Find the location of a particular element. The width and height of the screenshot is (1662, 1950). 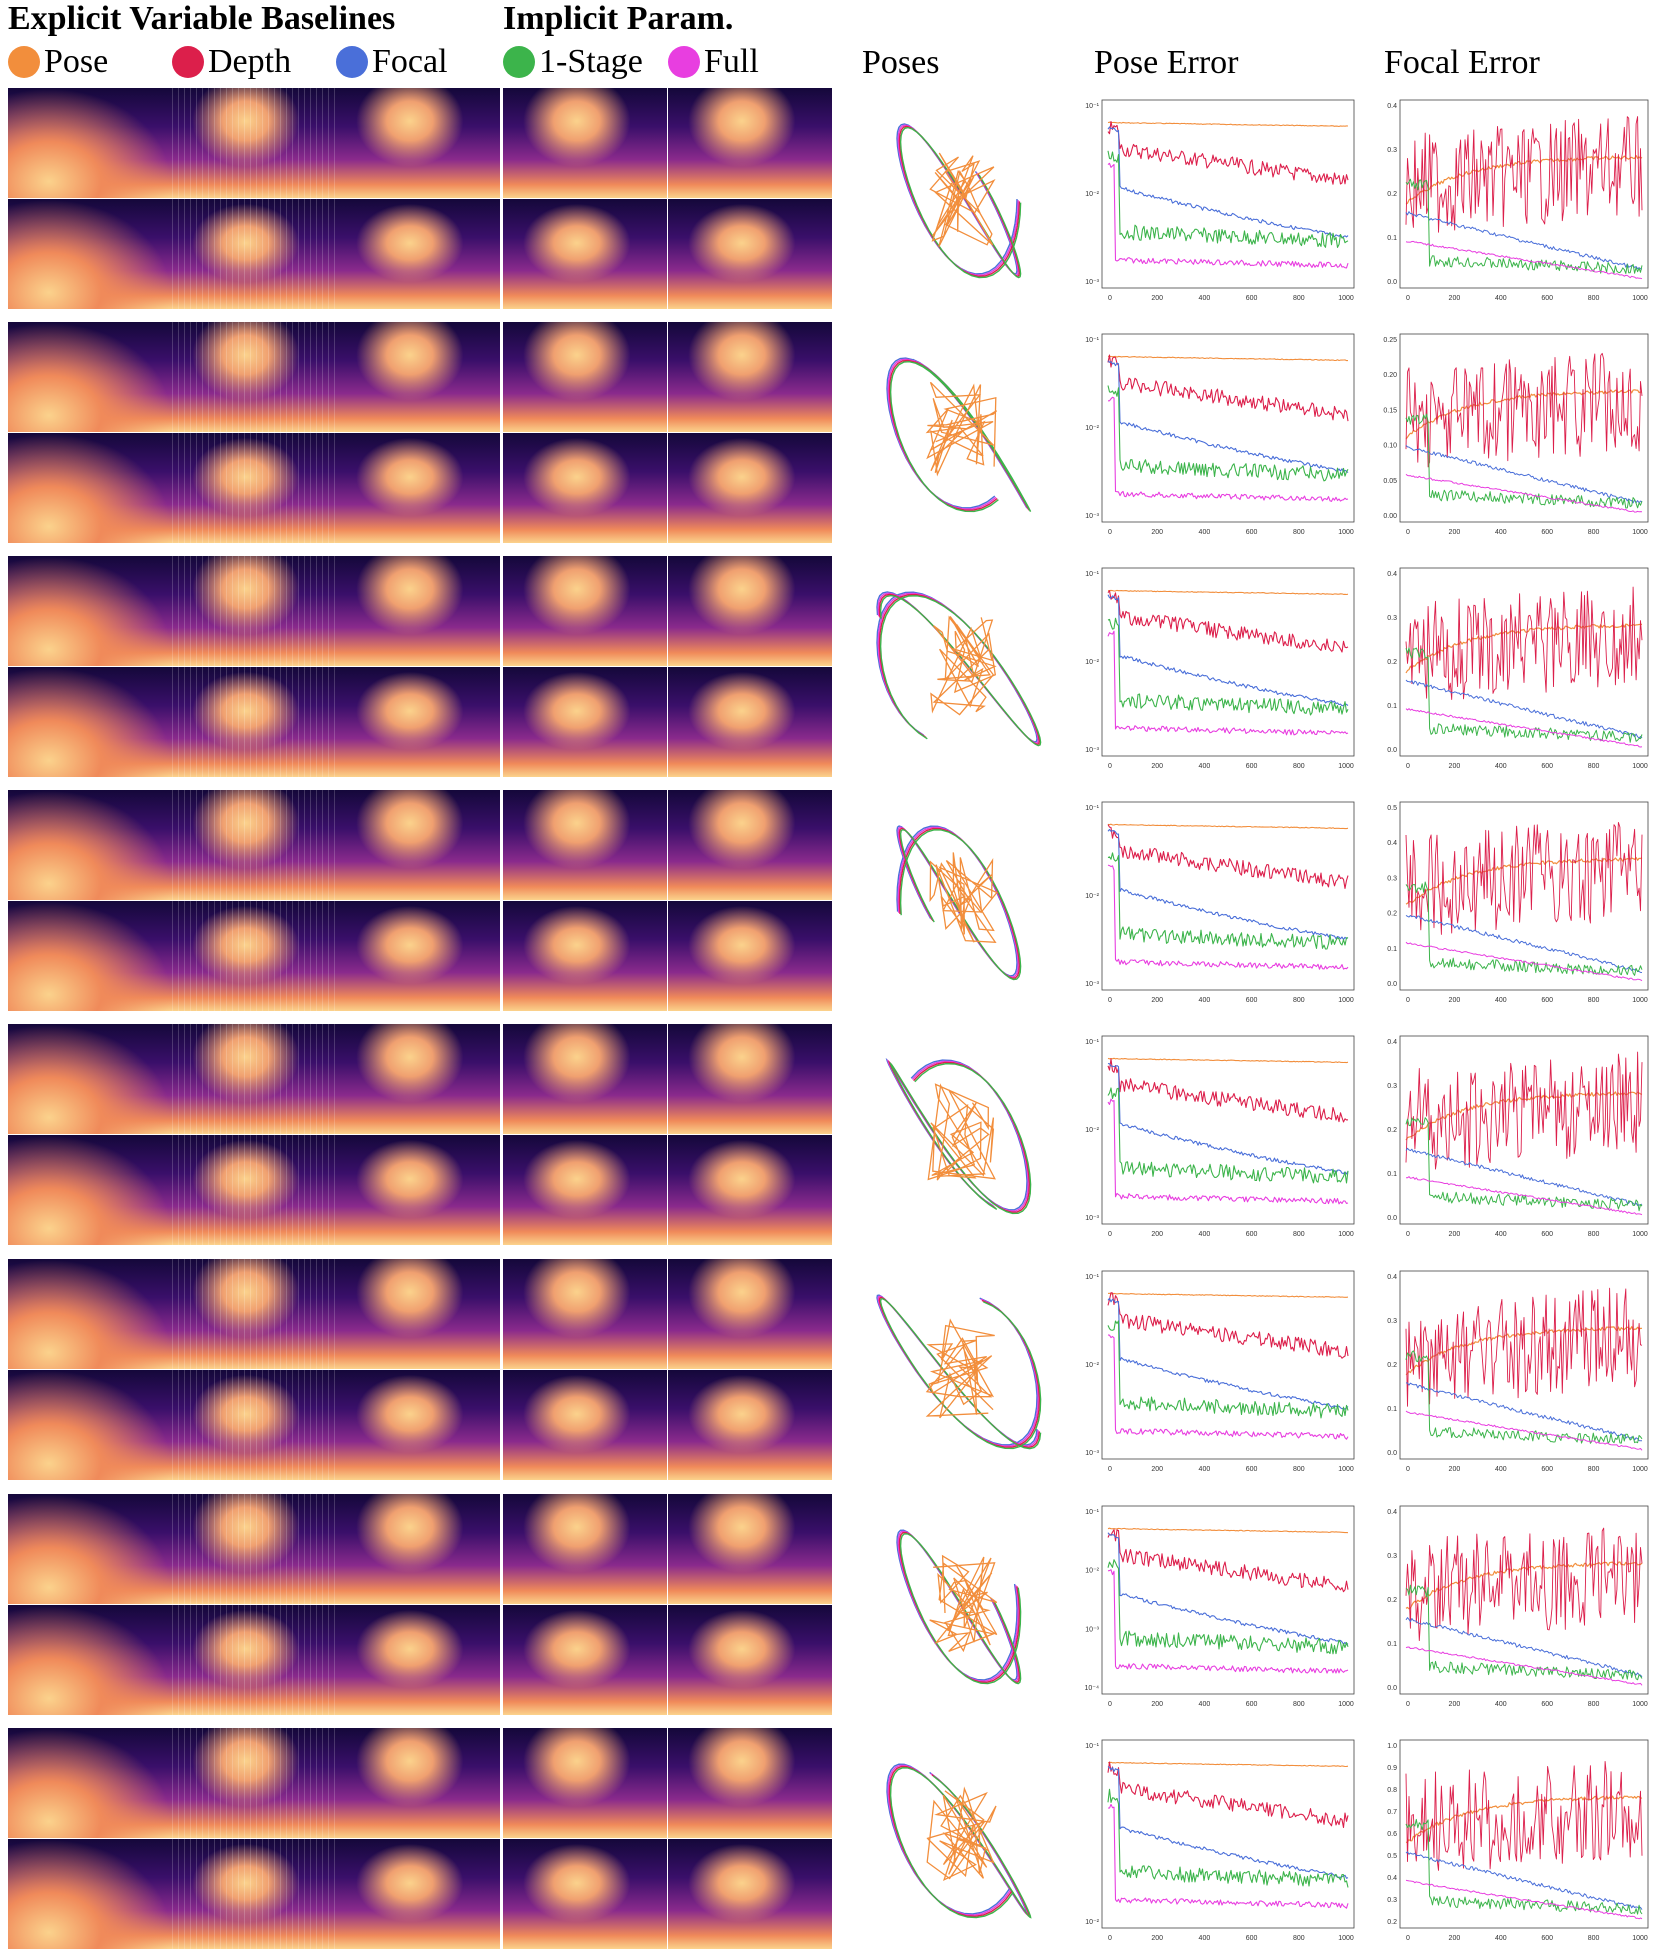

y-tick-label: 1.0 is located at coordinates (1392, 1746).